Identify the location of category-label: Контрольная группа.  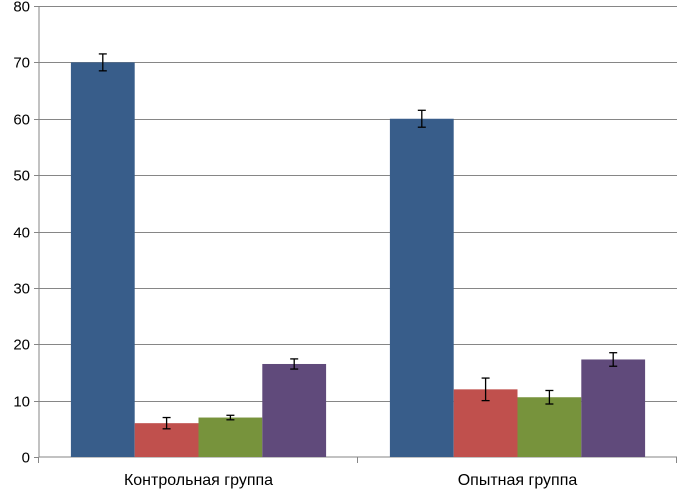
(198, 480).